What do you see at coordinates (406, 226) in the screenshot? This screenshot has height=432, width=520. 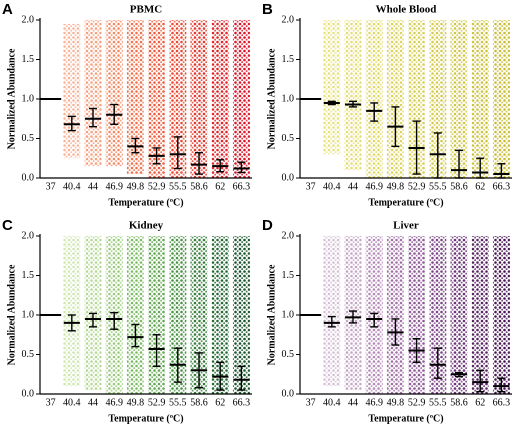 I see `panel-title: Liver` at bounding box center [406, 226].